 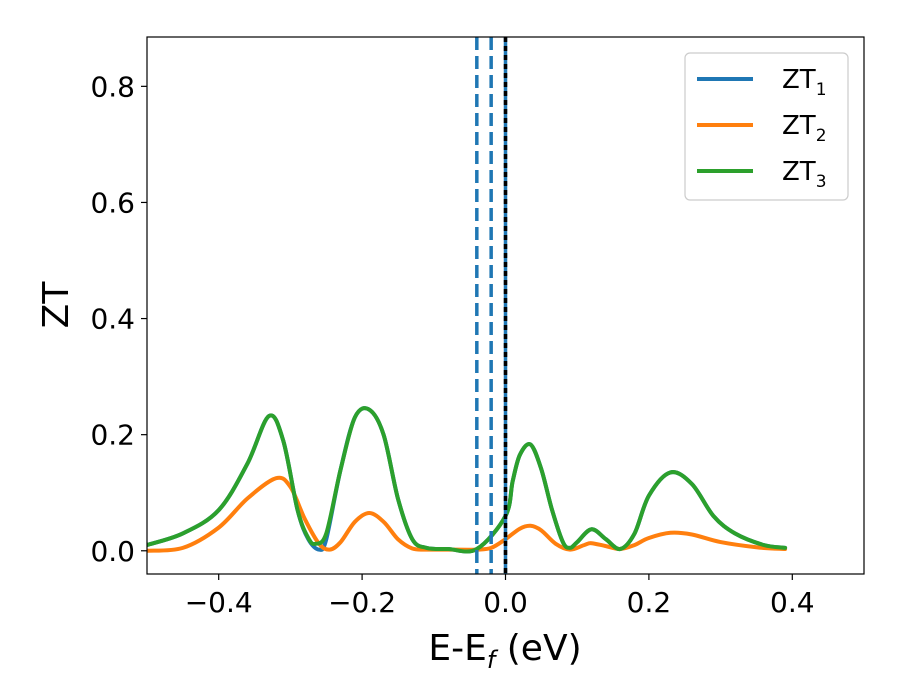 I want to click on x-axis-label: E-Ef (eV), so click(x=504, y=651).